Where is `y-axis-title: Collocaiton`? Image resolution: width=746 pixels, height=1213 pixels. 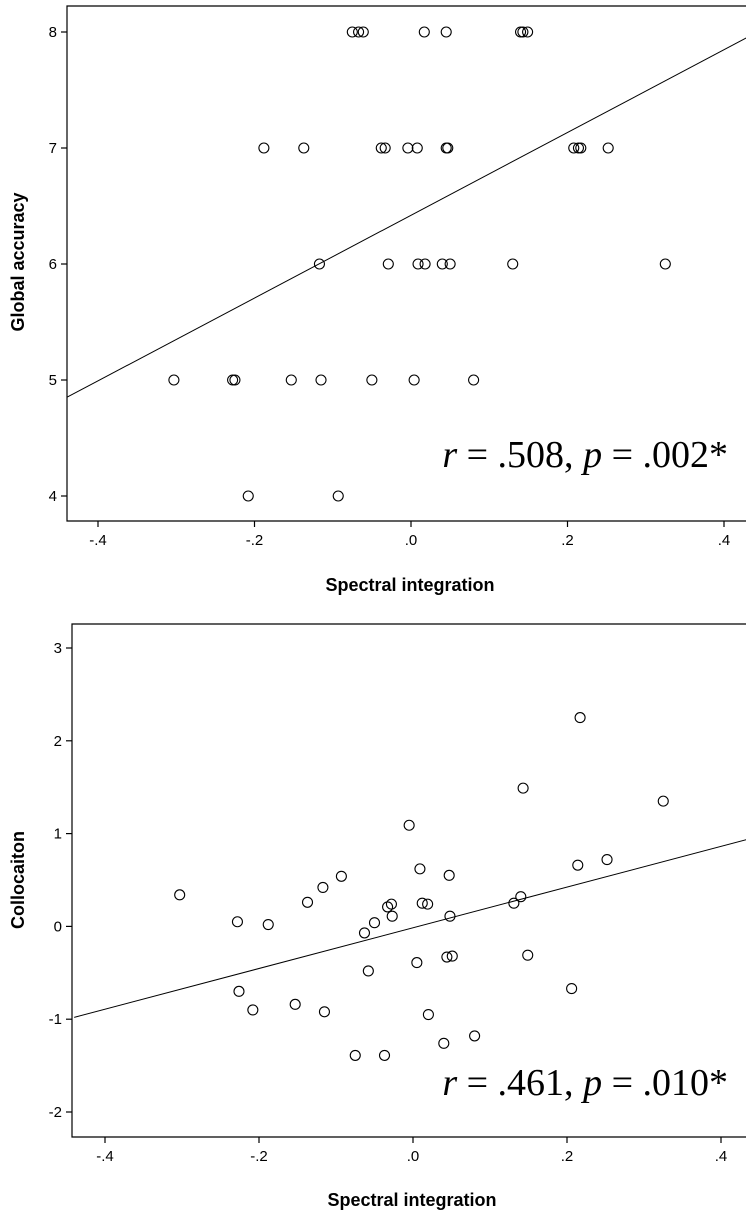
y-axis-title: Collocaiton is located at coordinates (18, 880).